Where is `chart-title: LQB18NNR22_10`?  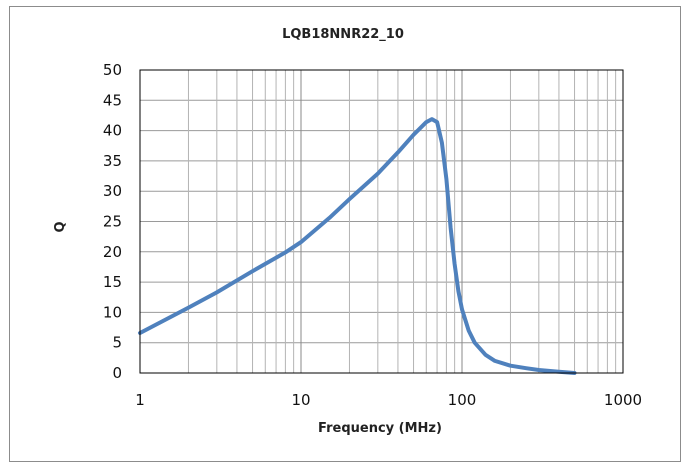 chart-title: LQB18NNR22_10 is located at coordinates (343, 34).